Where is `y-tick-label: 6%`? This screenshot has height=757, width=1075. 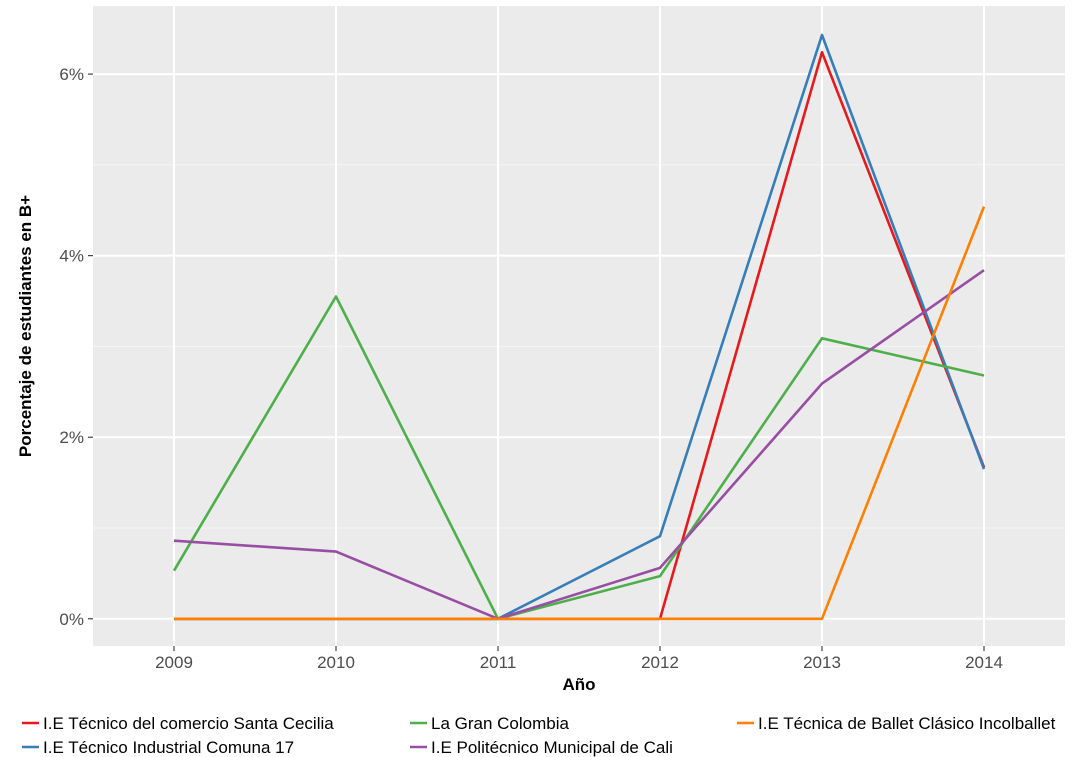 y-tick-label: 6% is located at coordinates (71, 74).